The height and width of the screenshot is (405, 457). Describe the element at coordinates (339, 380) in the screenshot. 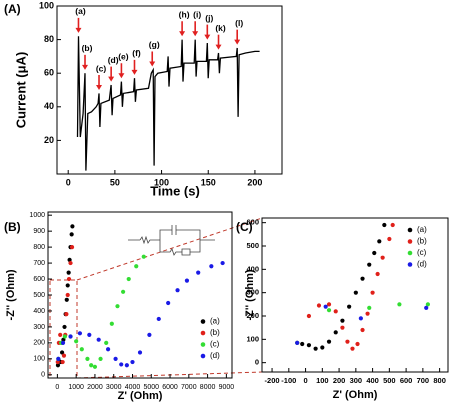

I see `x-tick-label: 200` at that location.